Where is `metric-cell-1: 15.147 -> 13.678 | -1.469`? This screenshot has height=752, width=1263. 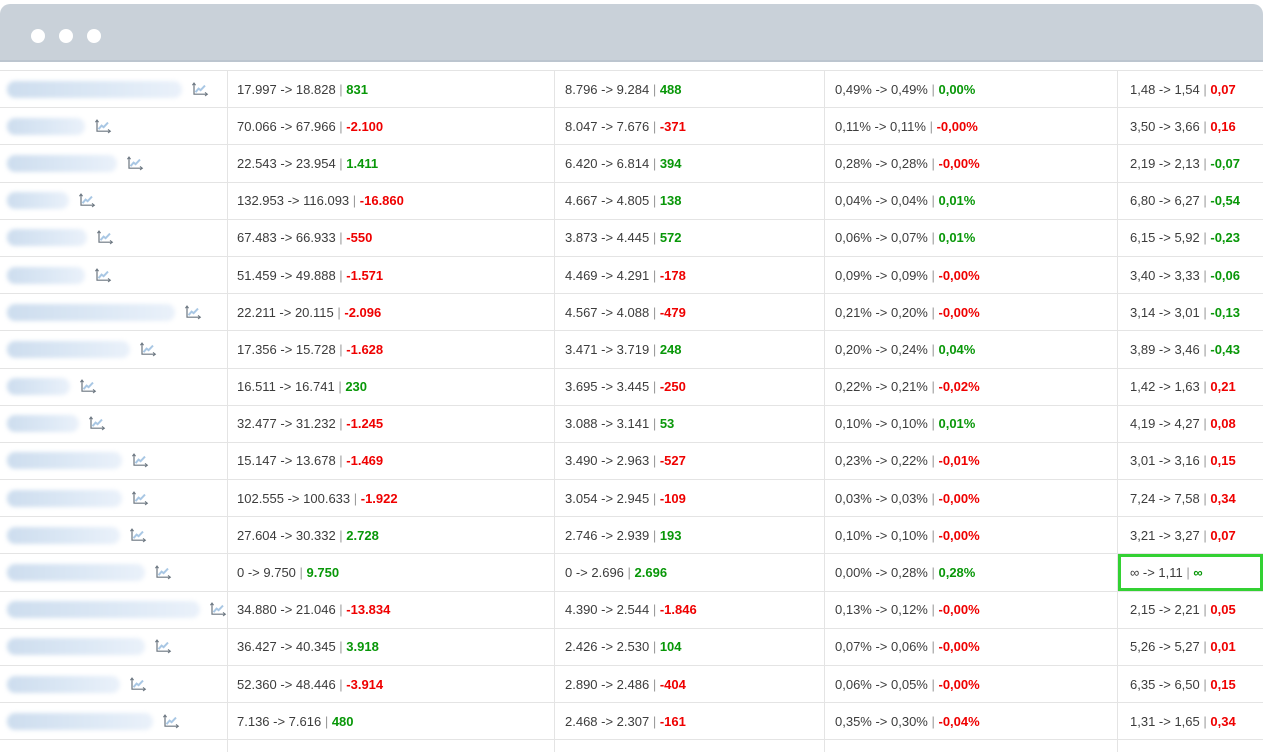 metric-cell-1: 15.147 -> 13.678 | -1.469 is located at coordinates (391, 461).